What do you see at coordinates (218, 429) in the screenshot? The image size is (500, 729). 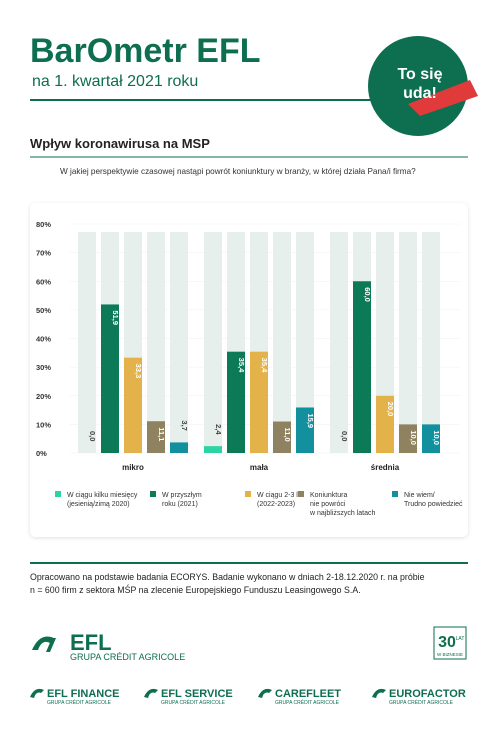 I see `value-label: 2,4` at bounding box center [218, 429].